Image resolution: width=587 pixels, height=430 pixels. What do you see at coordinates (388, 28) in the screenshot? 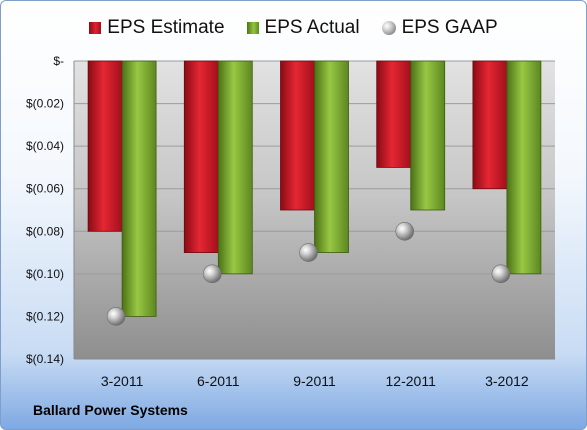
I see `legend-swatch-gaap` at bounding box center [388, 28].